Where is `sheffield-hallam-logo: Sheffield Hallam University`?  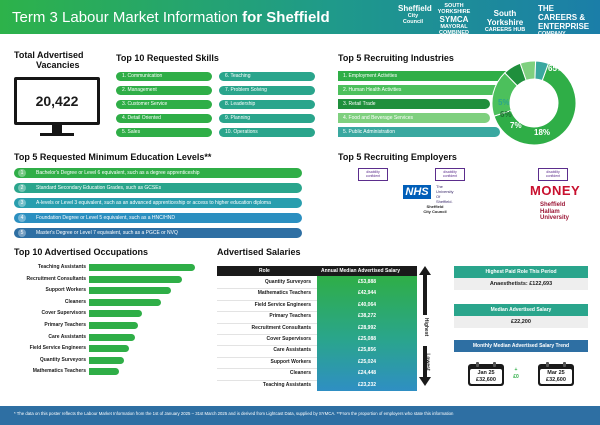
sheffield-hallam-logo: Sheffield Hallam University is located at coordinates (555, 211).